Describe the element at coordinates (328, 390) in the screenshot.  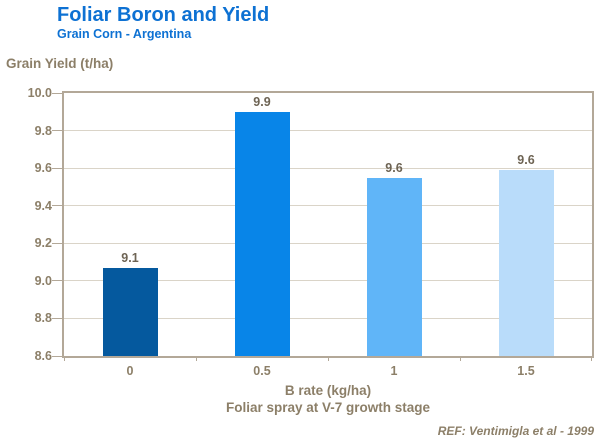
I see `x-axis-title: B rate (kg/ha)` at that location.